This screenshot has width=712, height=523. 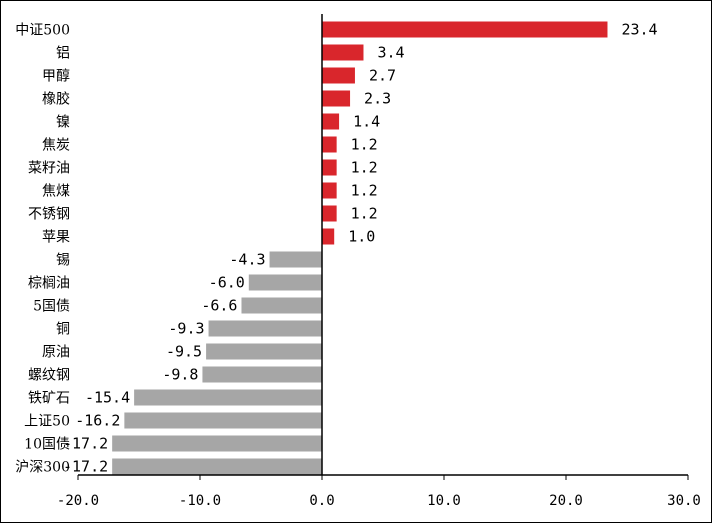 What do you see at coordinates (364, 191) in the screenshot?
I see `value-label-7: 1.2` at bounding box center [364, 191].